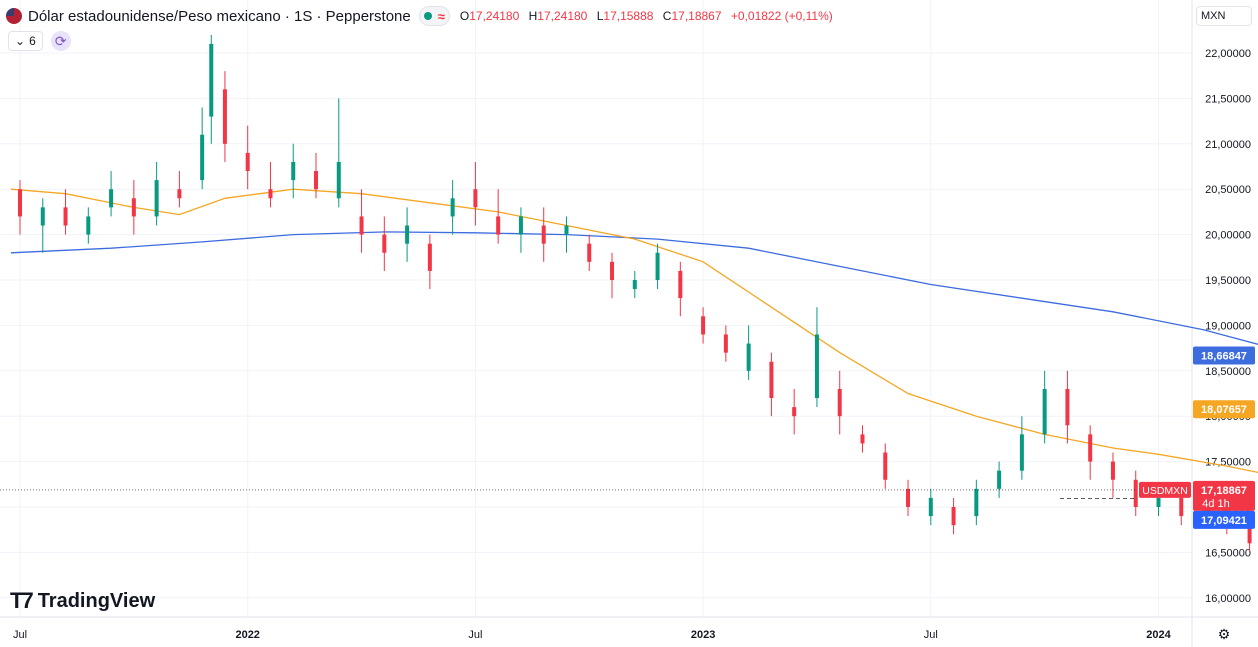 The image size is (1258, 647). What do you see at coordinates (667, 16) in the screenshot?
I see `ohlc-label-close: C` at bounding box center [667, 16].